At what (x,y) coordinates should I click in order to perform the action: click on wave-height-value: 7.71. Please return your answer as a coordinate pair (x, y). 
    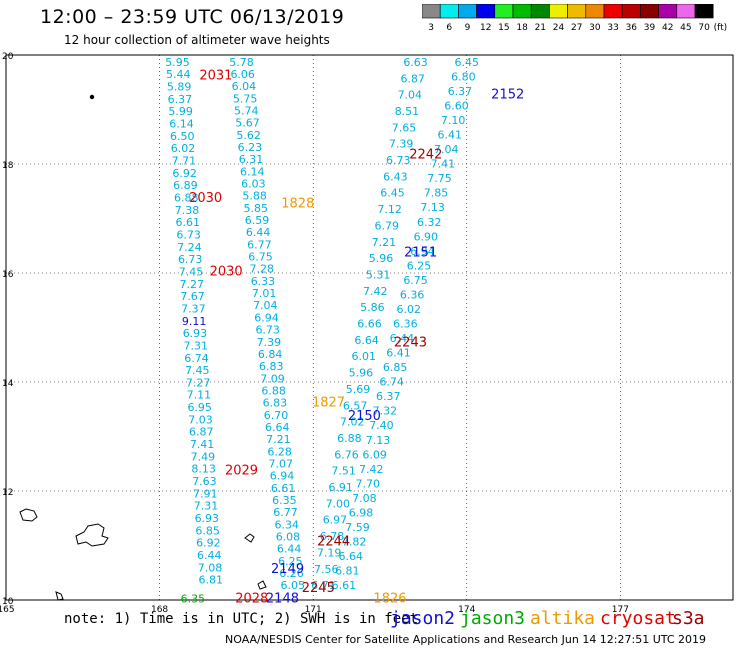
    Looking at the image, I should click on (184, 161).